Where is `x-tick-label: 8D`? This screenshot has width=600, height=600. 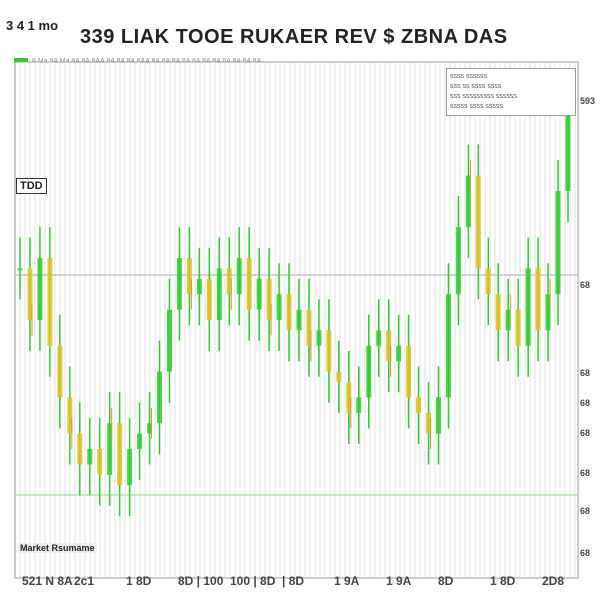 x-tick-label: 8D is located at coordinates (446, 581).